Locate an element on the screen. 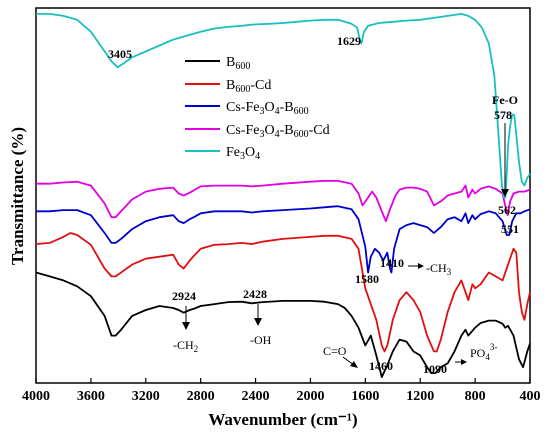 This screenshot has width=550, height=439. legend-item-b600-cd: B600-Cd is located at coordinates (228, 86).